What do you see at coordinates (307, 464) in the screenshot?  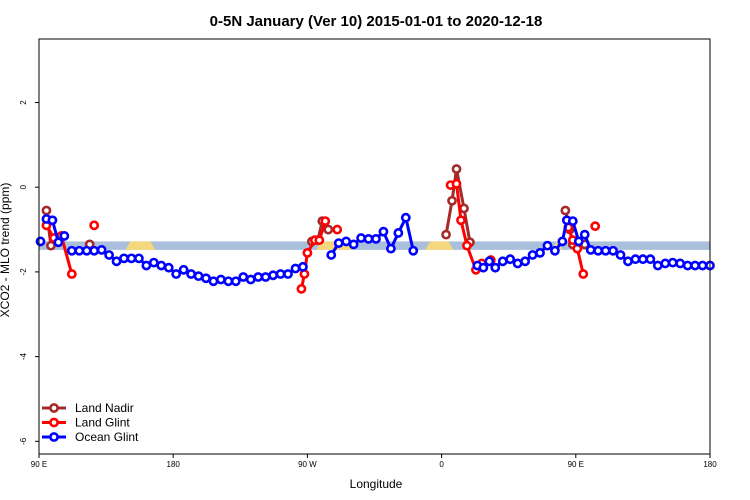 I see `x-tick-label: 90 W` at bounding box center [307, 464].